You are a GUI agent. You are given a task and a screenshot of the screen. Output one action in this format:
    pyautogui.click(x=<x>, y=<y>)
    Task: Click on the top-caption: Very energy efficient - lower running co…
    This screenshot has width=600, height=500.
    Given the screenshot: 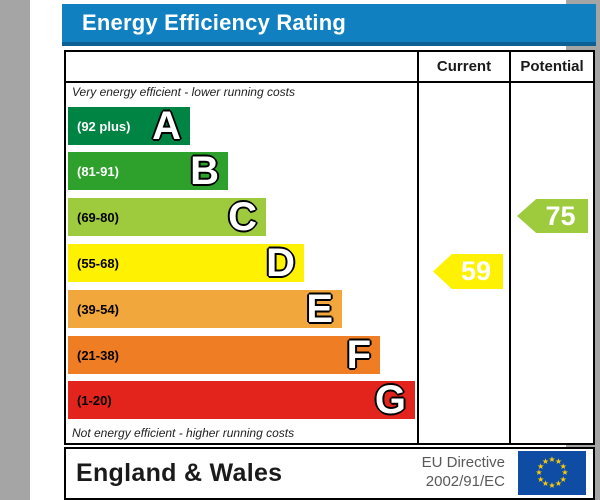 What is the action you would take?
    pyautogui.click(x=183, y=92)
    